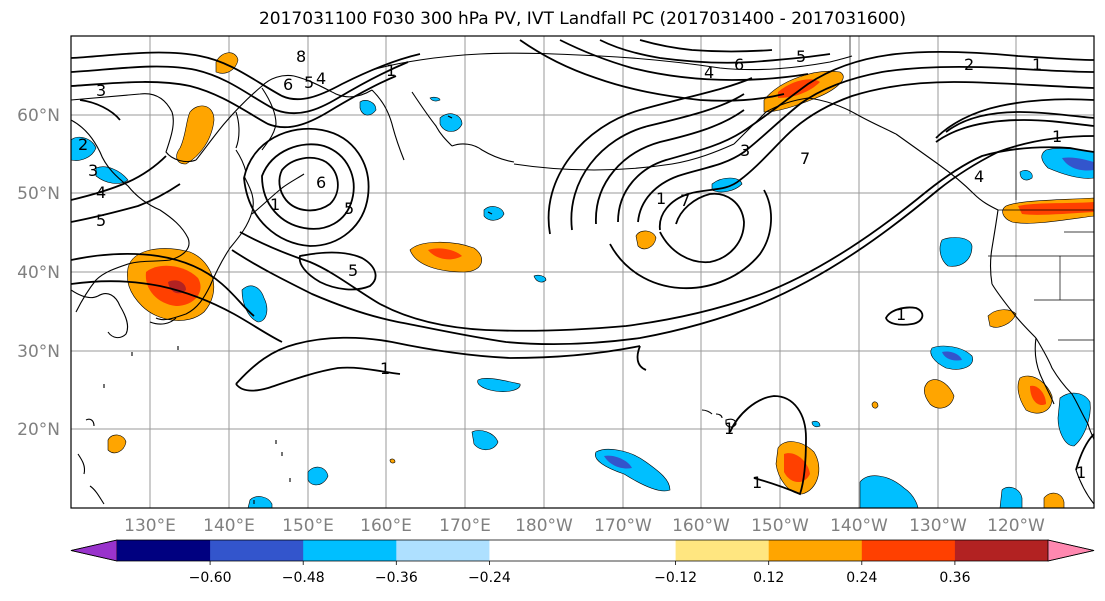 Image resolution: width=1105 pixels, height=601 pixels. What do you see at coordinates (859, 526) in the screenshot?
I see `lon-label: 140°W` at bounding box center [859, 526].